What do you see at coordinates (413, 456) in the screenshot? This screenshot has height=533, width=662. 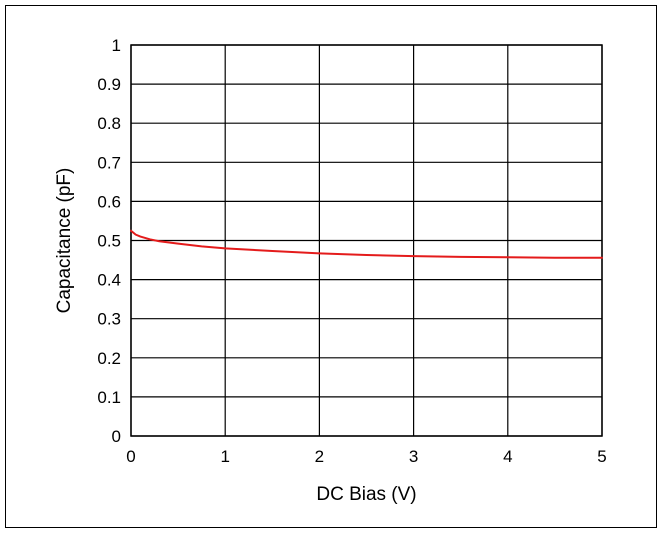 I see `x-tick-label: 3` at bounding box center [413, 456].